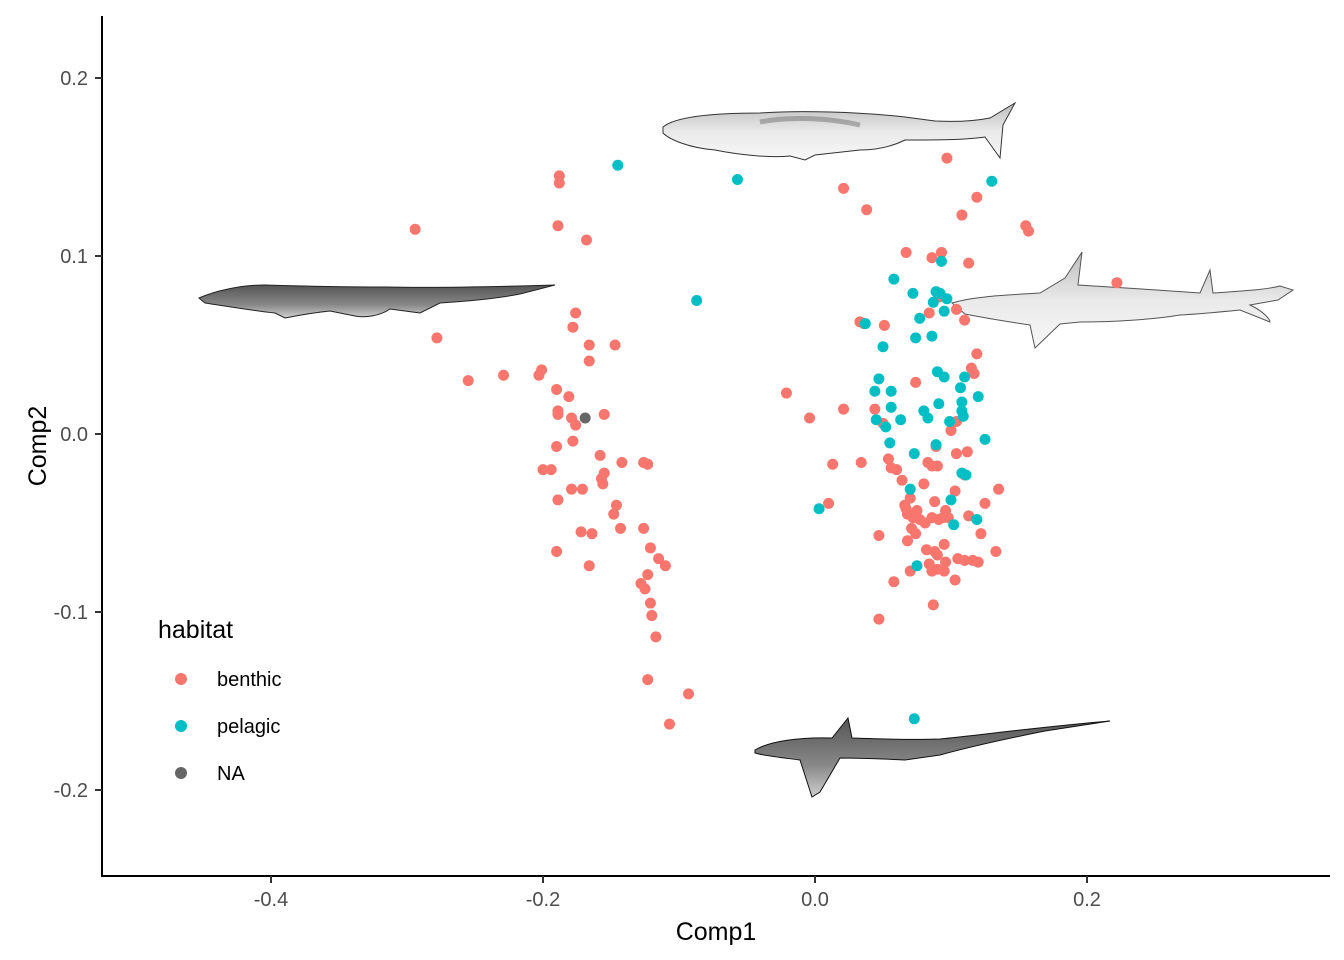  What do you see at coordinates (248, 727) in the screenshot?
I see `legend-label-pelagic: pelagic` at bounding box center [248, 727].